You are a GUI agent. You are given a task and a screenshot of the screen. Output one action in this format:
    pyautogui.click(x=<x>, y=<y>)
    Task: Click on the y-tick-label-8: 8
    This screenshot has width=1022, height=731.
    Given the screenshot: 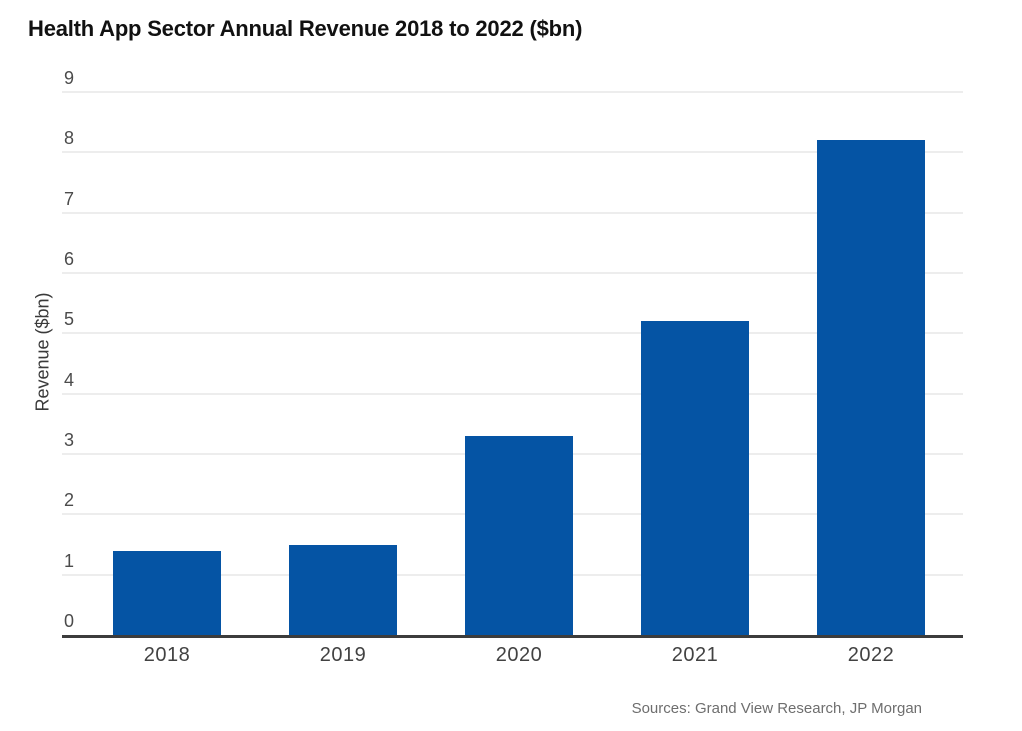 What is the action you would take?
    pyautogui.click(x=69, y=138)
    